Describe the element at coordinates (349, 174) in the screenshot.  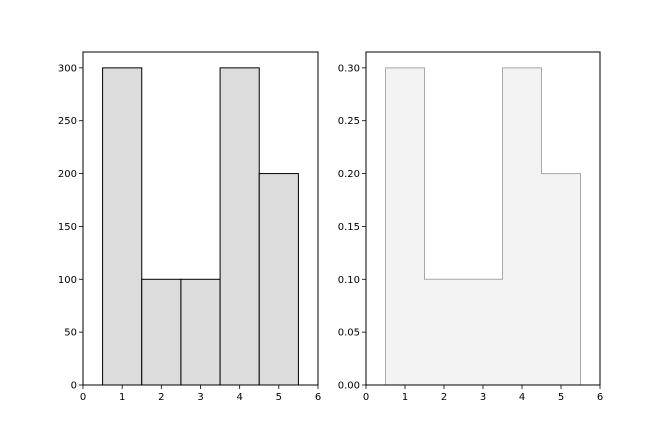
I see `y-tick-label: 0.20` at that location.